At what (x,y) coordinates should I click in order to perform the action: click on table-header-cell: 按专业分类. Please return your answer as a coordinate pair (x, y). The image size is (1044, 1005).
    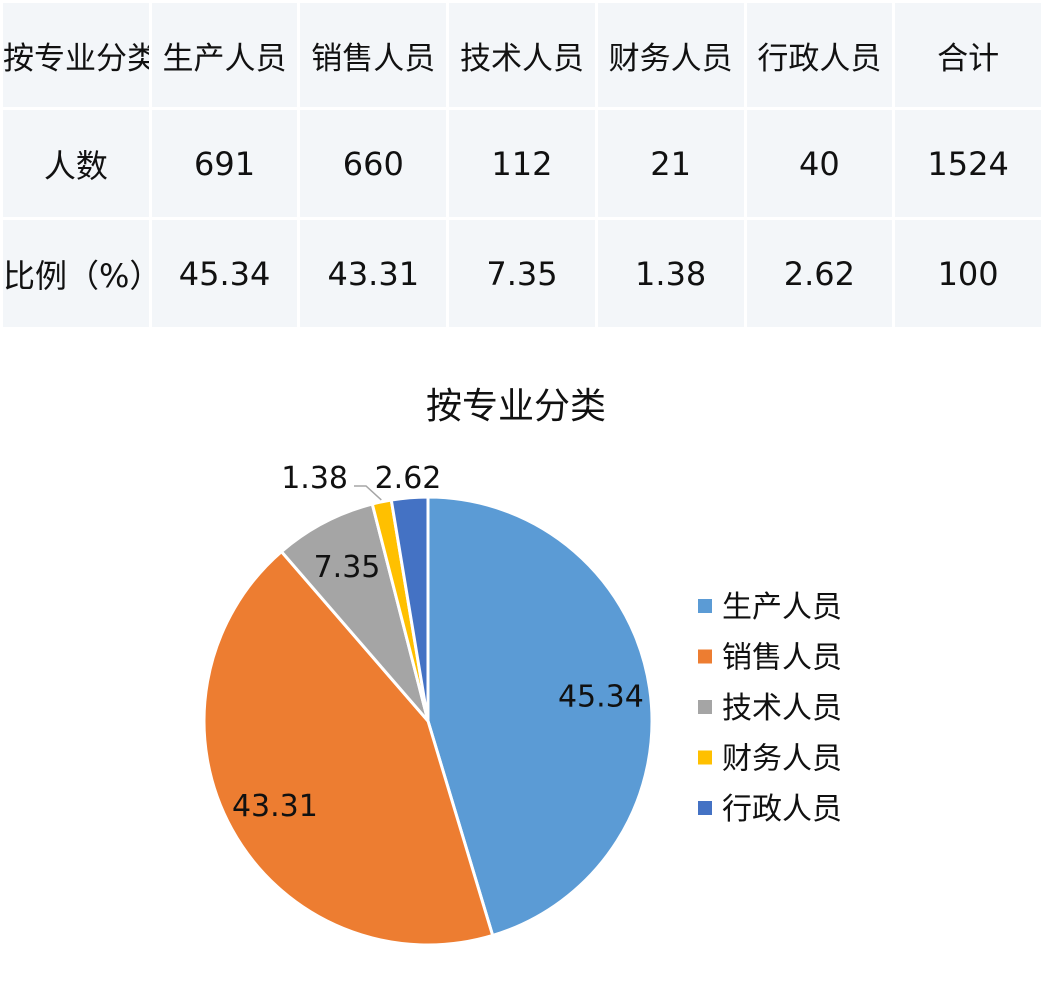
    Looking at the image, I should click on (76, 55).